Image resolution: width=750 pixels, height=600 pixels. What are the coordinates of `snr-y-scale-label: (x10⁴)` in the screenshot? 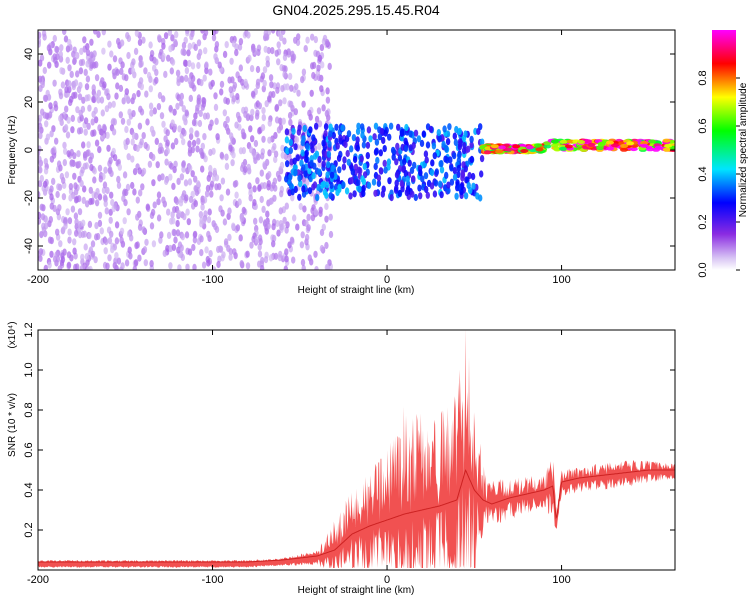 It's located at (12, 334).